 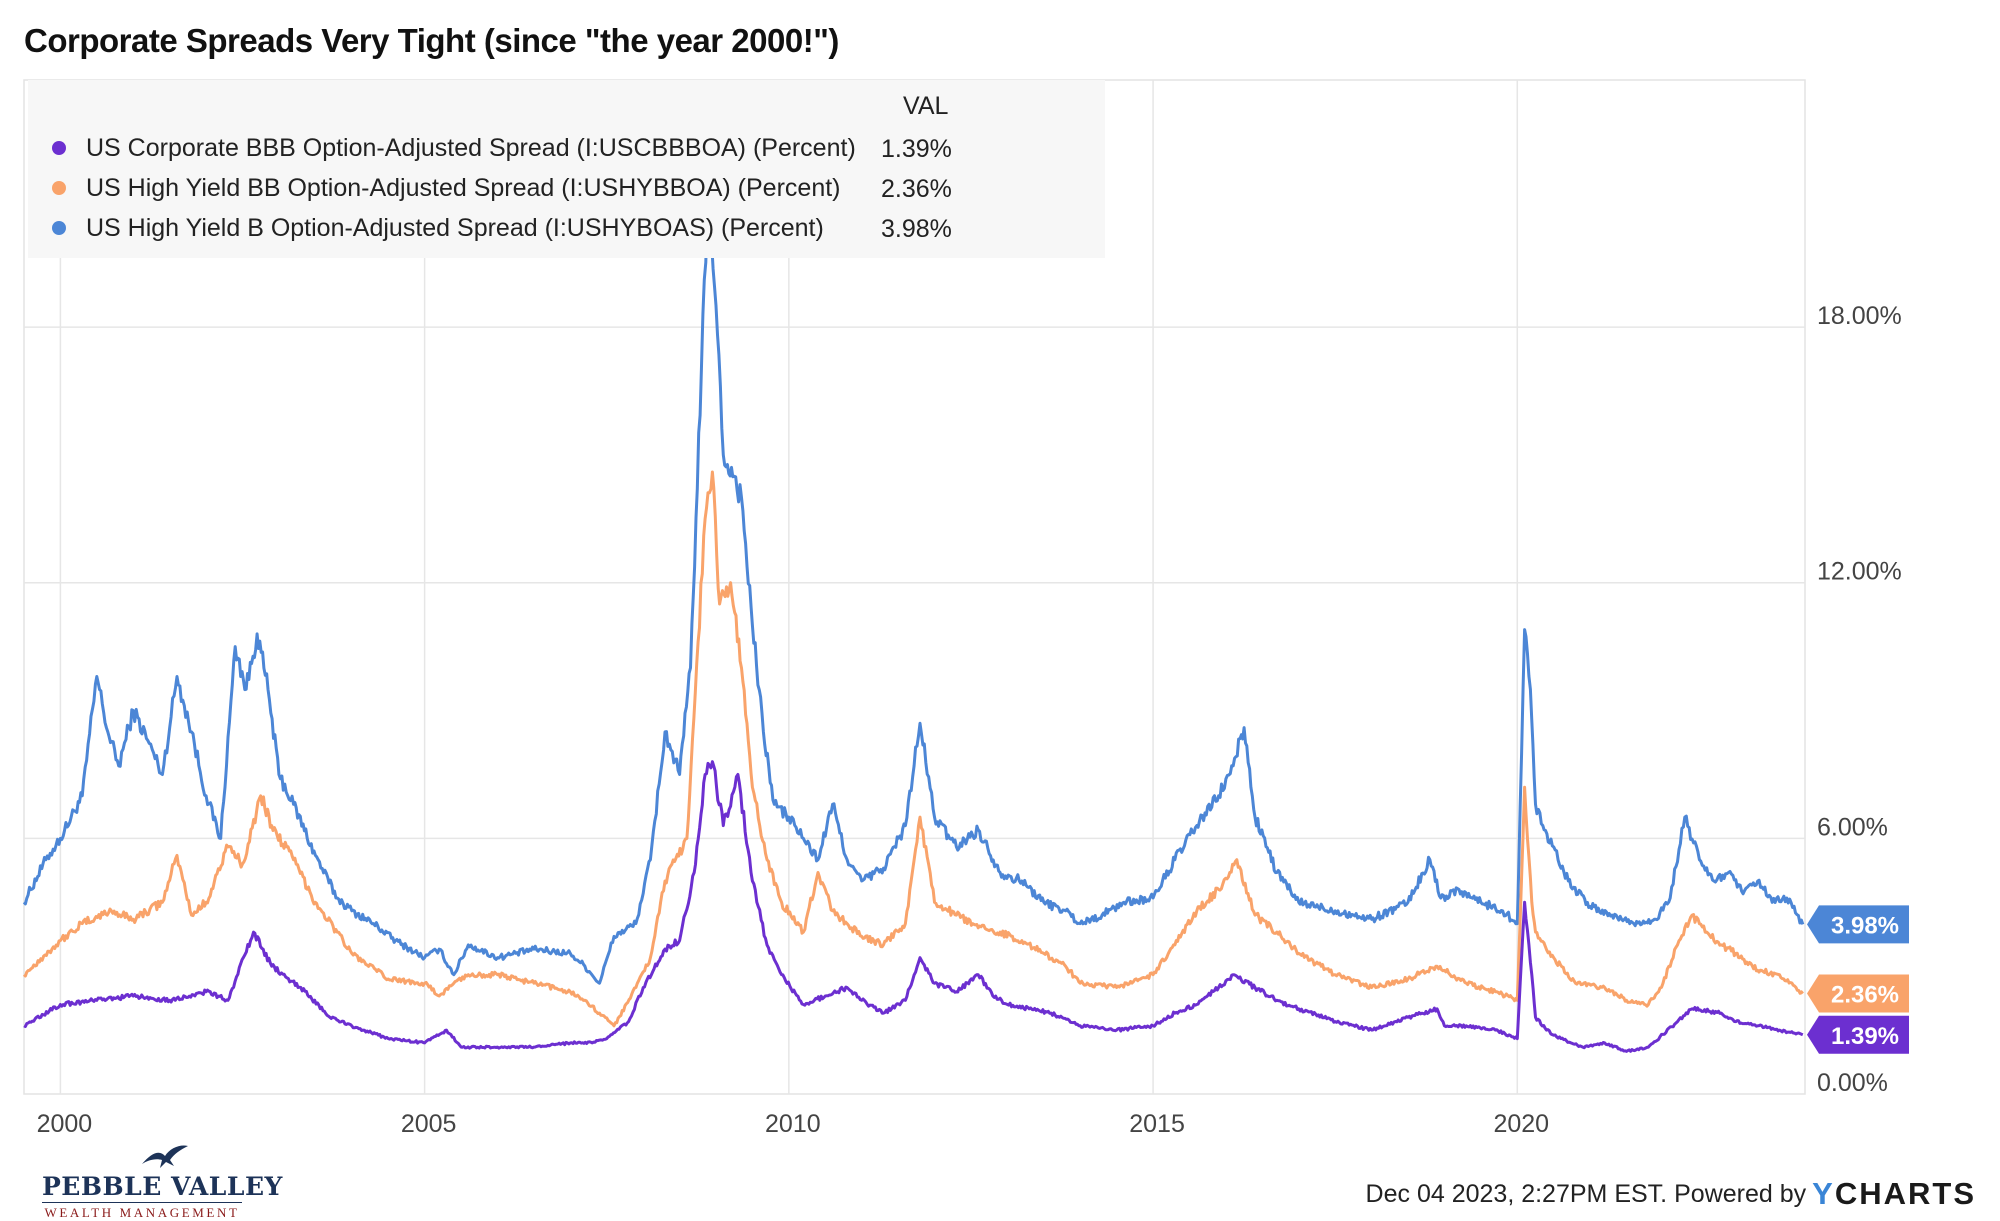 I want to click on logo-name: PEBBLE VALLEY, so click(x=162, y=1186).